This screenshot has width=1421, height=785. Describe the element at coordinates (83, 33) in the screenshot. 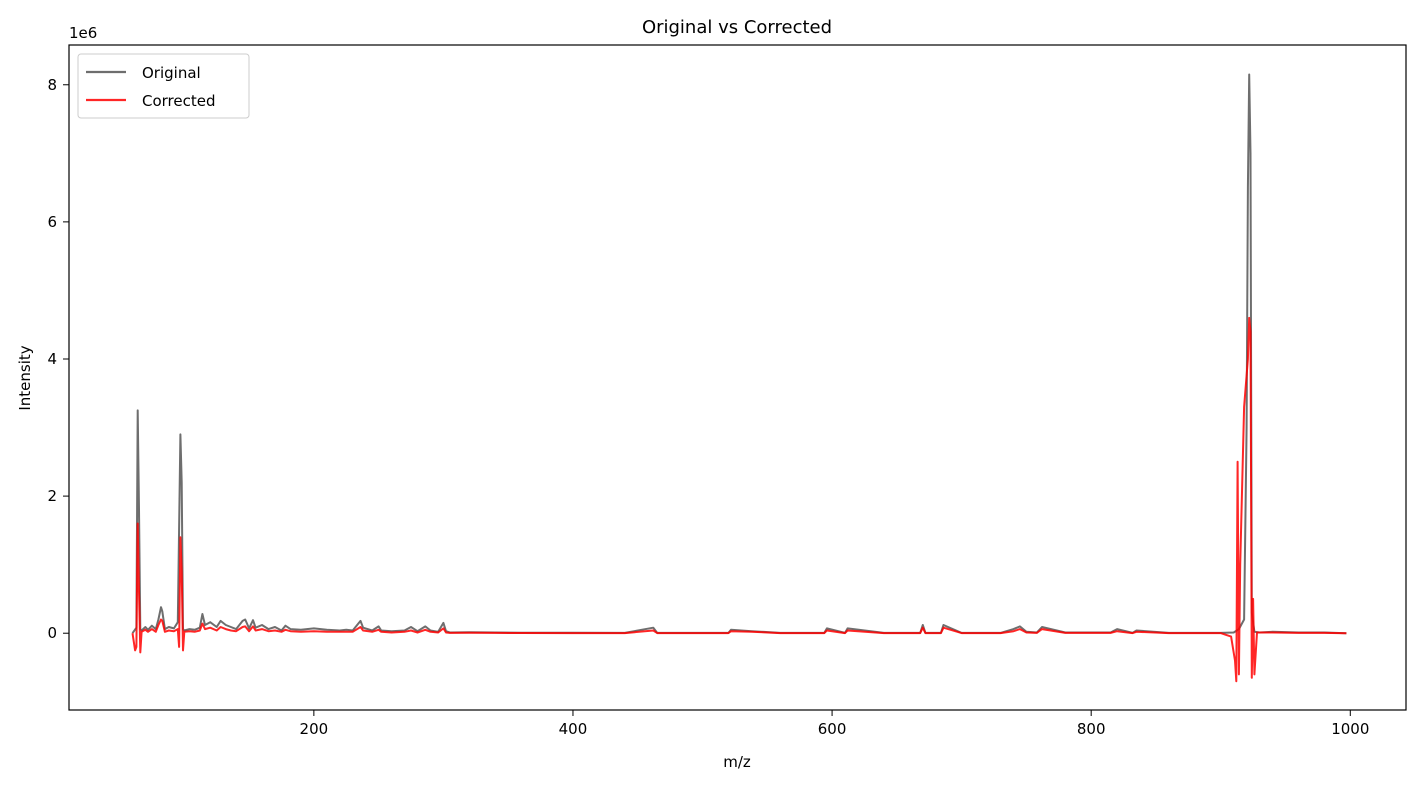

I see `y-offset-label: 1e6` at that location.